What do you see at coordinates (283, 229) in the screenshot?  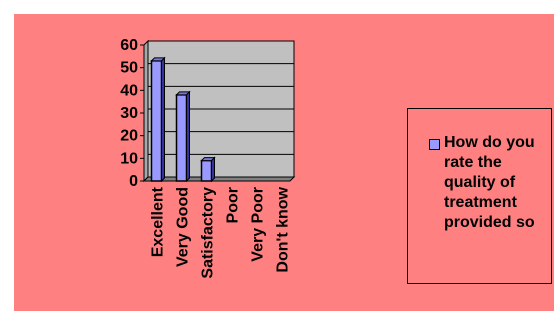 I see `x-tick-label: Don't know` at bounding box center [283, 229].